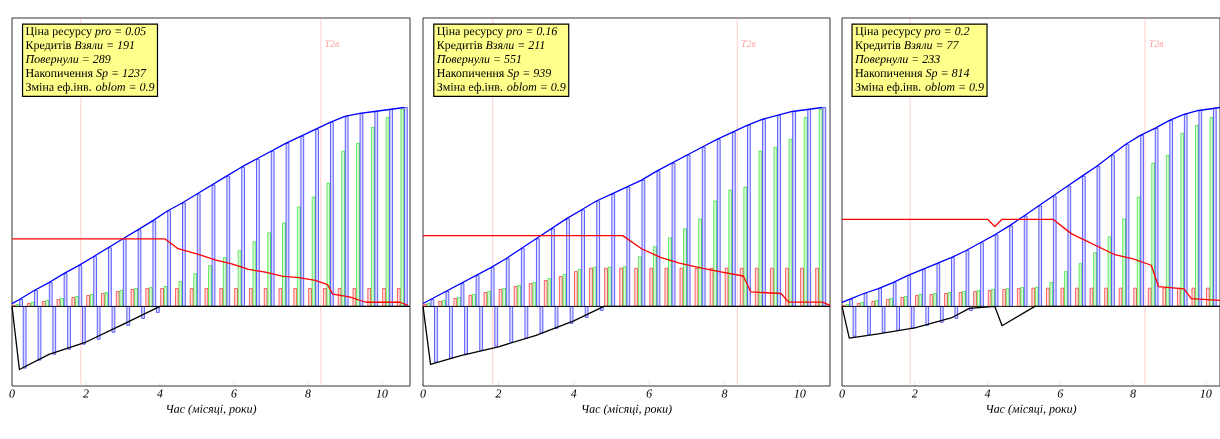  Describe the element at coordinates (478, 60) in the screenshot. I see `text: Повернули = 551` at that location.